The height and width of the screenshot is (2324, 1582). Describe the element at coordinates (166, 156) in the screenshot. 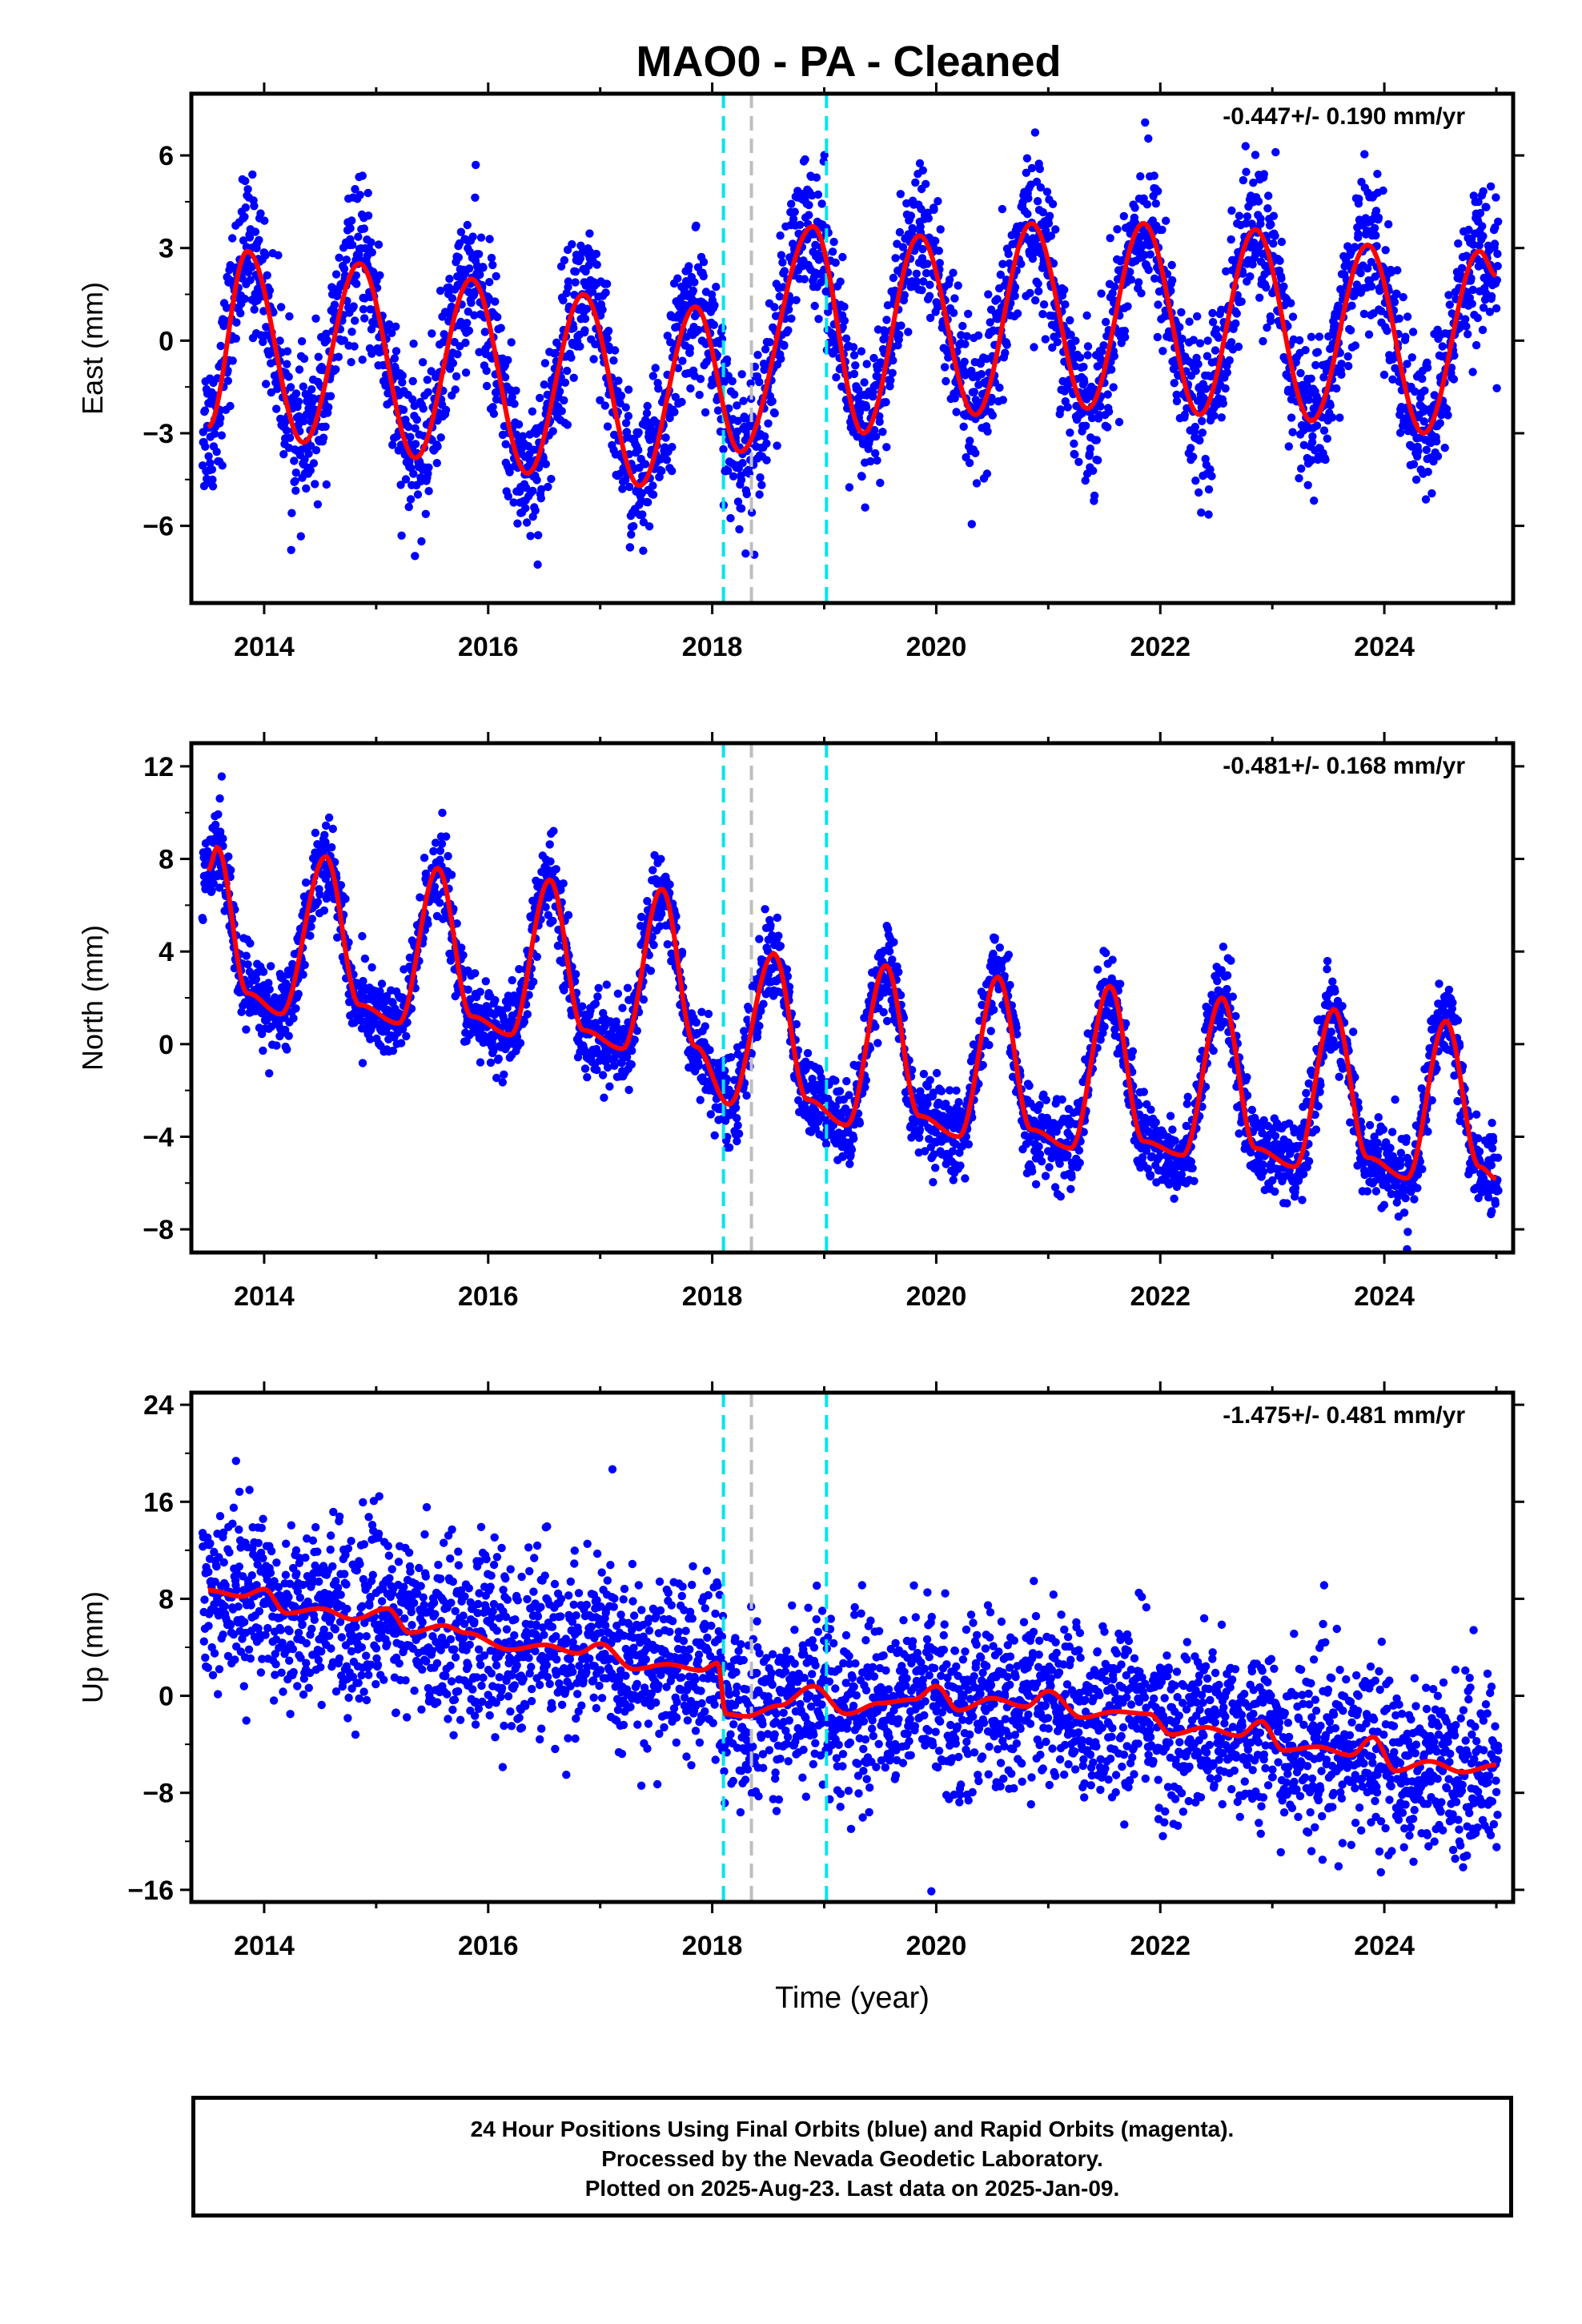

I see `y-tick-label: 6` at that location.